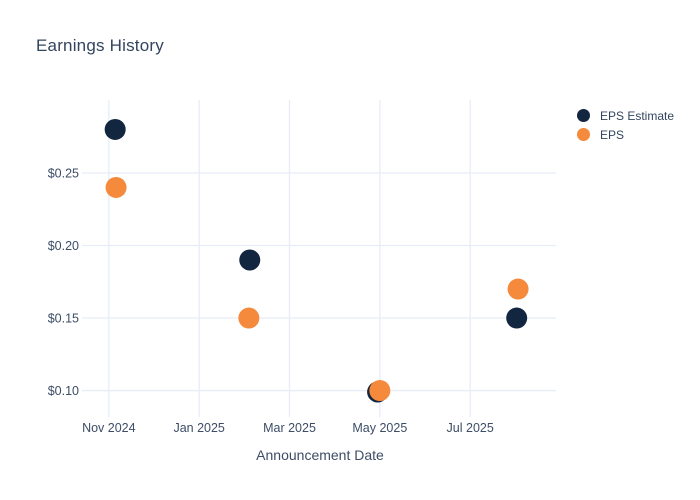 The height and width of the screenshot is (500, 700). I want to click on x-axis-title: Announcement Date, so click(320, 455).